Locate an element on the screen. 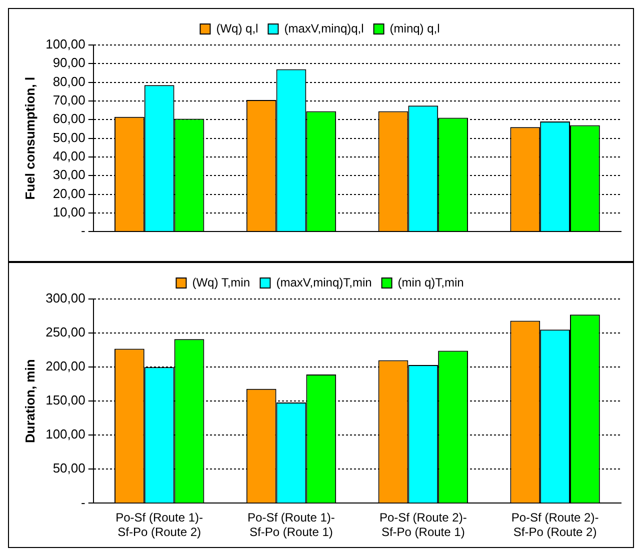 This screenshot has height=560, width=642. y-tick-label: 30,00 is located at coordinates (69, 174).